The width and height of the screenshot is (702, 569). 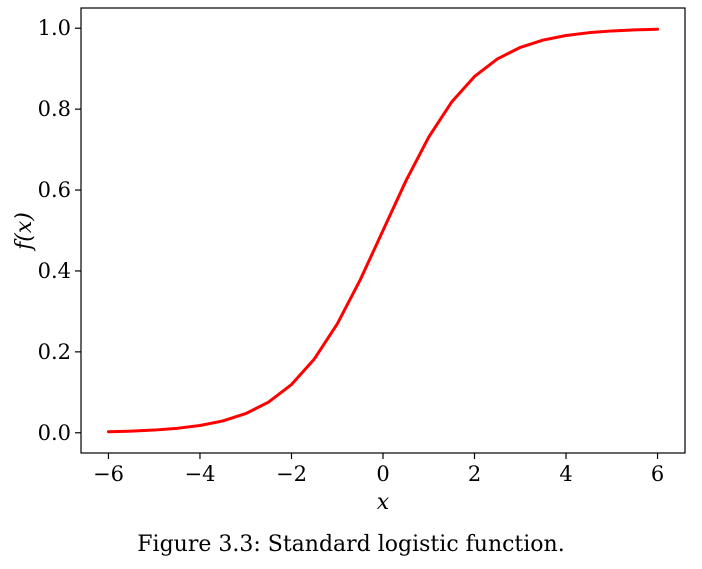 I want to click on figure-caption: Figure 3.3: Standard logistic function., so click(x=351, y=544).